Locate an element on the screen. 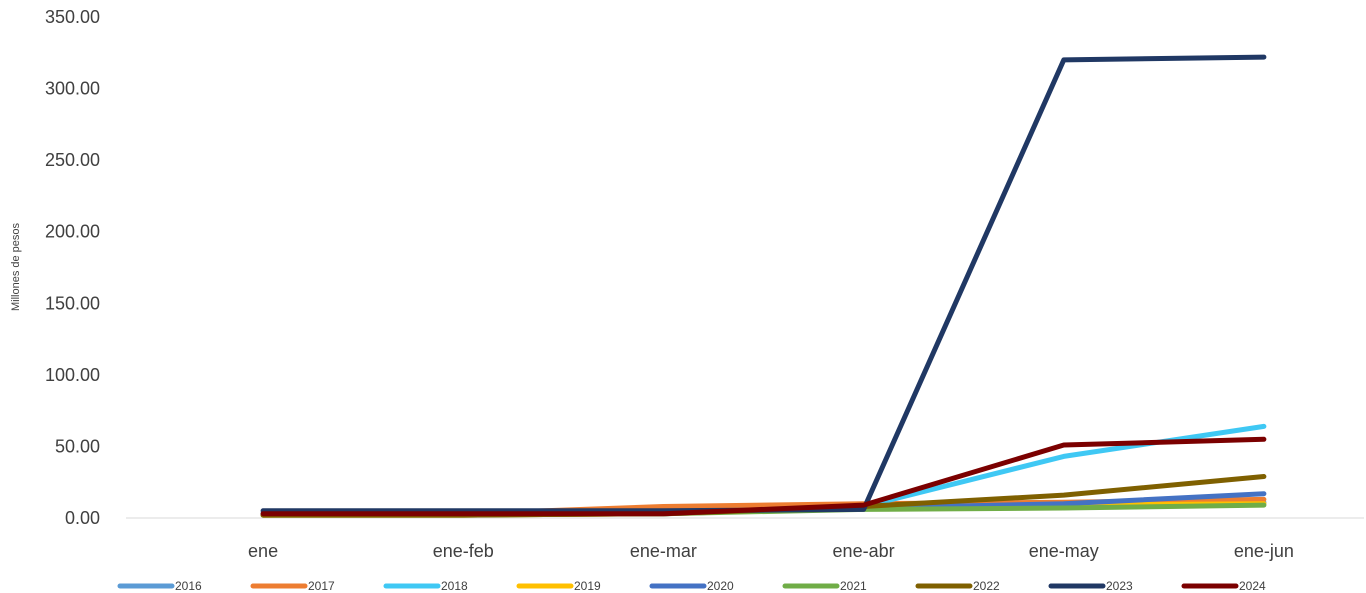  x-axis-category-labels: ene ene-feb ene-mar ene-abr ene-may ene-jun is located at coordinates (771, 551).